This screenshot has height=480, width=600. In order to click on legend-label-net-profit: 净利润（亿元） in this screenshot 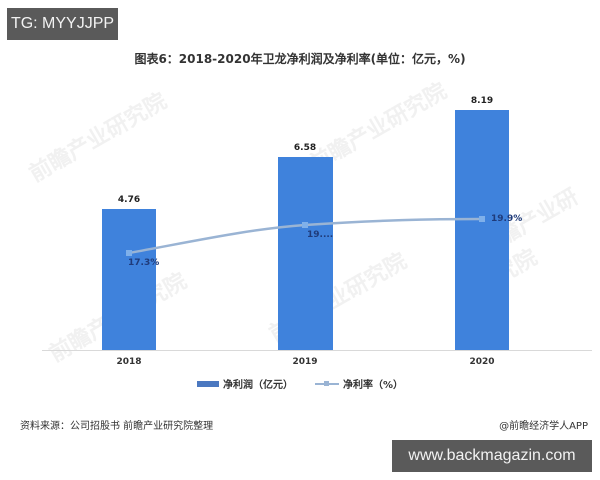, I will do `click(257, 385)`.